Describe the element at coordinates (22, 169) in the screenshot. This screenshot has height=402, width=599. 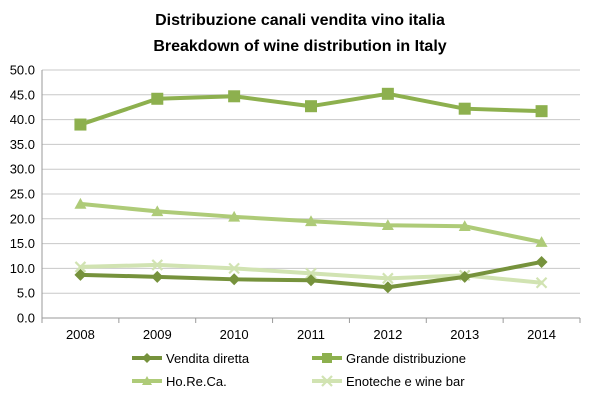
I see `y-tick-label: 30.0` at that location.